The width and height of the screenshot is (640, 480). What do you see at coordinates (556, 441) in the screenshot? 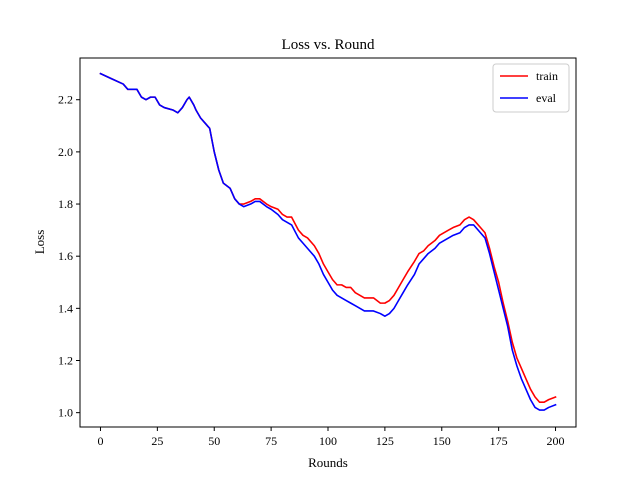
I see `x-tick-label: 200` at bounding box center [556, 441].